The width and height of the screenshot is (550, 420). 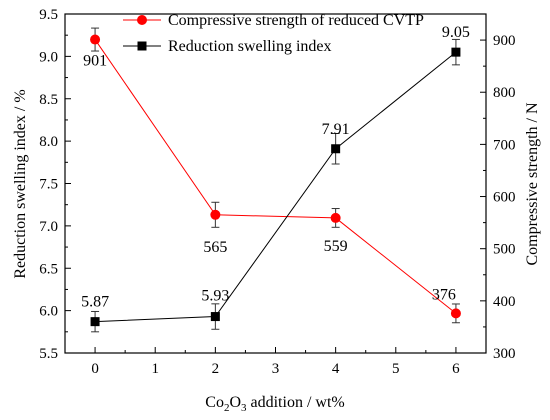 I want to click on y-right-tick-label: 900, so click(x=504, y=41).